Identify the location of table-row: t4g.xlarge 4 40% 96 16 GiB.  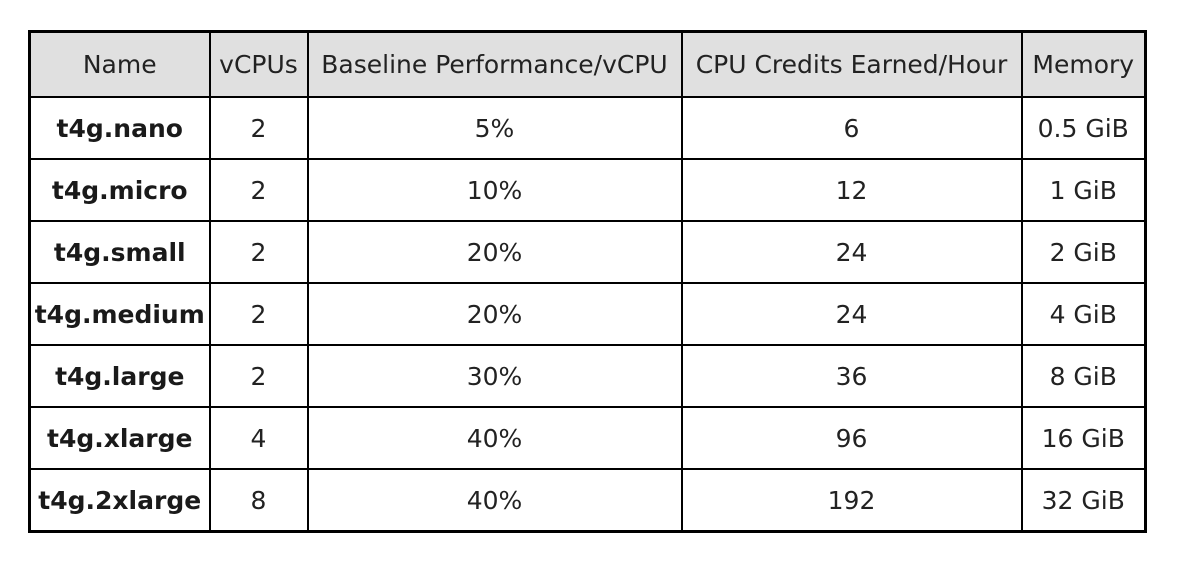
(587, 438).